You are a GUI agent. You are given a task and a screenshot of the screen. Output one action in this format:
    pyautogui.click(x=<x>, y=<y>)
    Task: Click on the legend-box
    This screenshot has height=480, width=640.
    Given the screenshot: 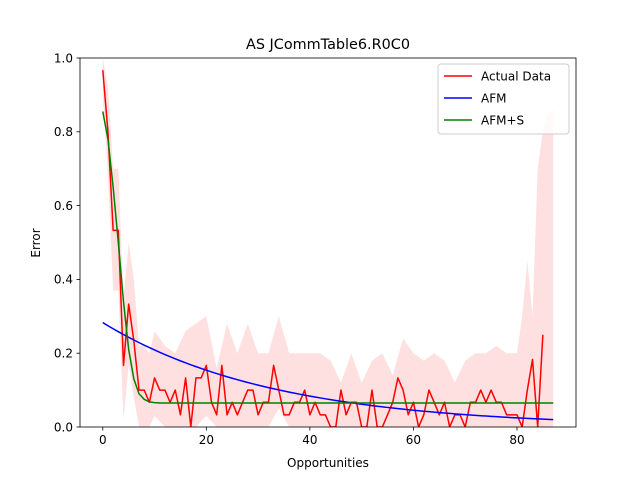 What is the action you would take?
    pyautogui.click(x=503, y=99)
    